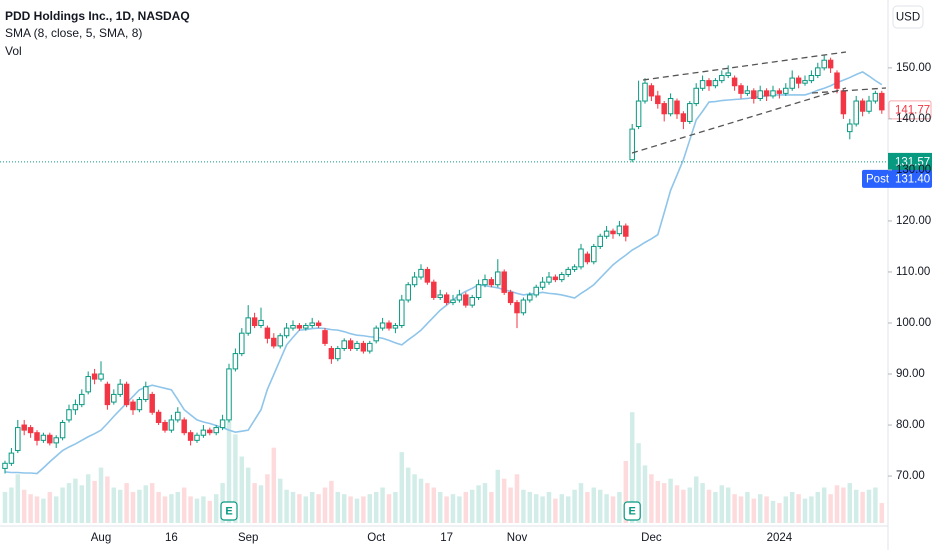  I want to click on currency-box, so click(908, 17).